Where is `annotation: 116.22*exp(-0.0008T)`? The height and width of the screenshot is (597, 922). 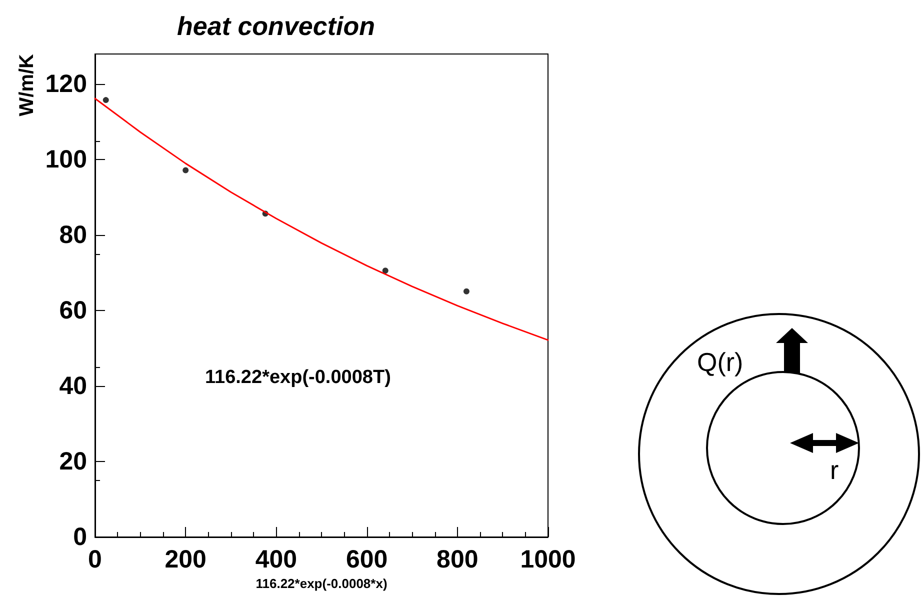 annotation: 116.22*exp(-0.0008T) is located at coordinates (298, 377).